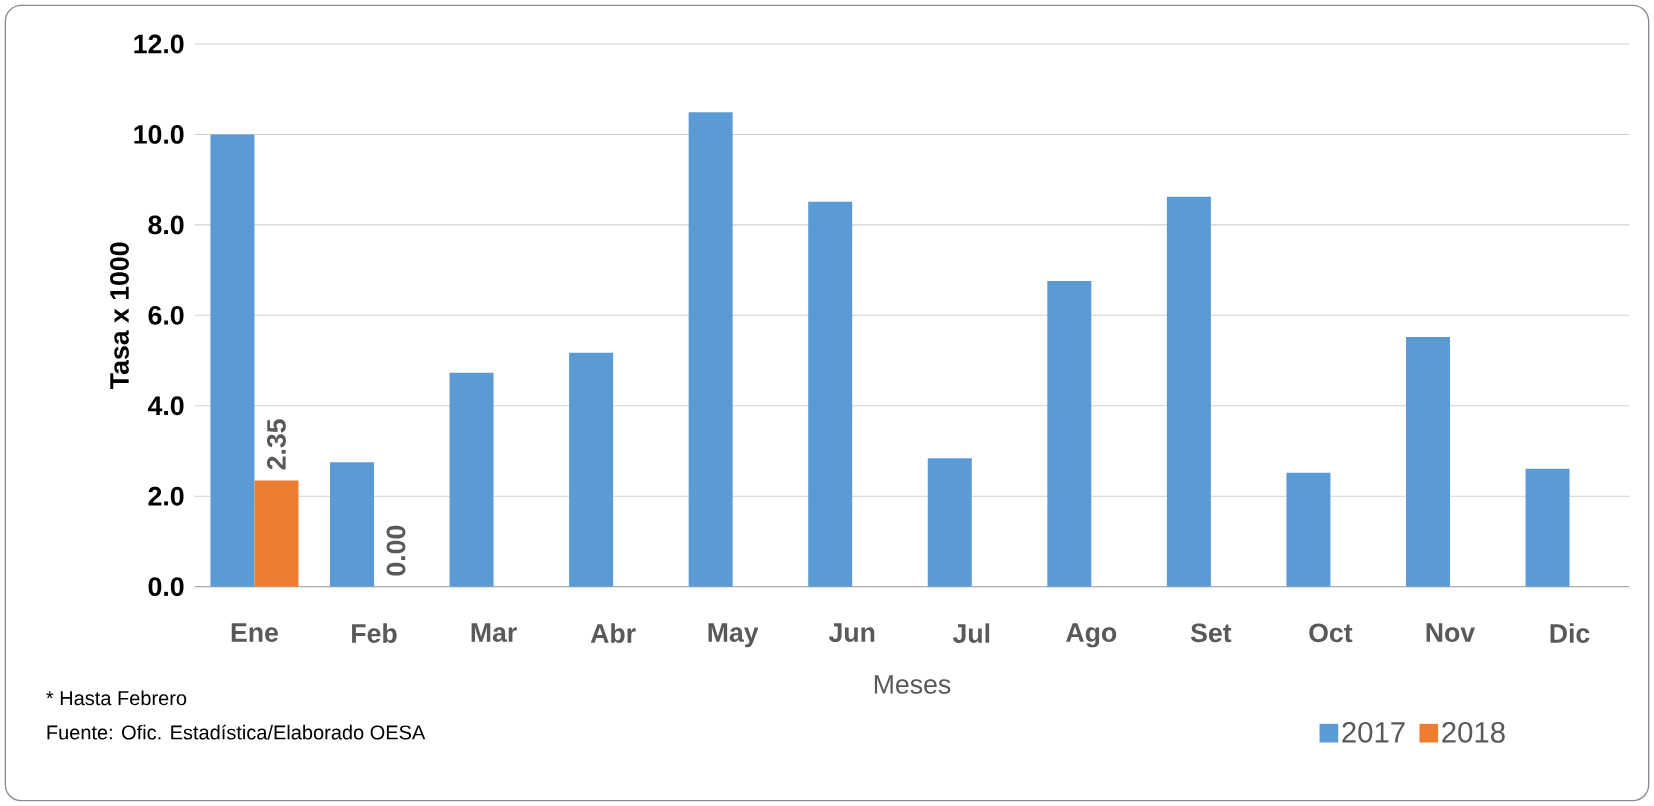 Image resolution: width=1654 pixels, height=806 pixels. I want to click on x-tick-label: Set, so click(1211, 633).